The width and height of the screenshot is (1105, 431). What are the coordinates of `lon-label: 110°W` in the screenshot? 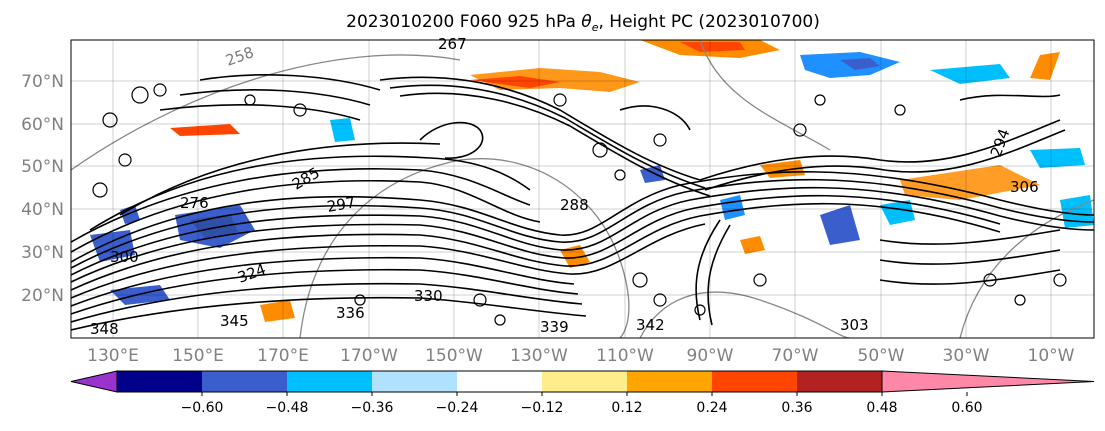 It's located at (625, 356).